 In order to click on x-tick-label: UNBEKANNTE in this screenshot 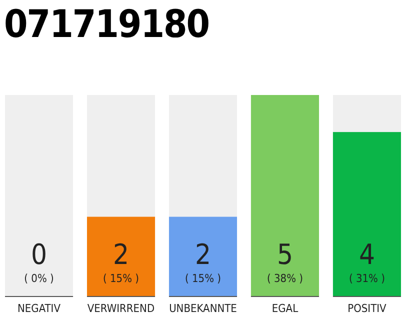, I will do `click(203, 308)`.